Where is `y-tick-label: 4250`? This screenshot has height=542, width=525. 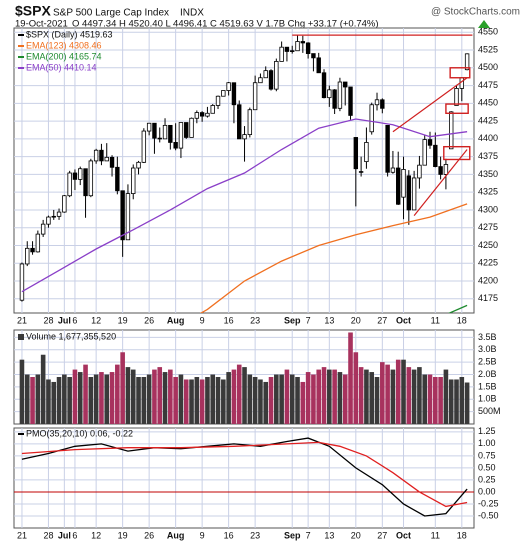 y-tick-label: 4250 is located at coordinates (488, 245).